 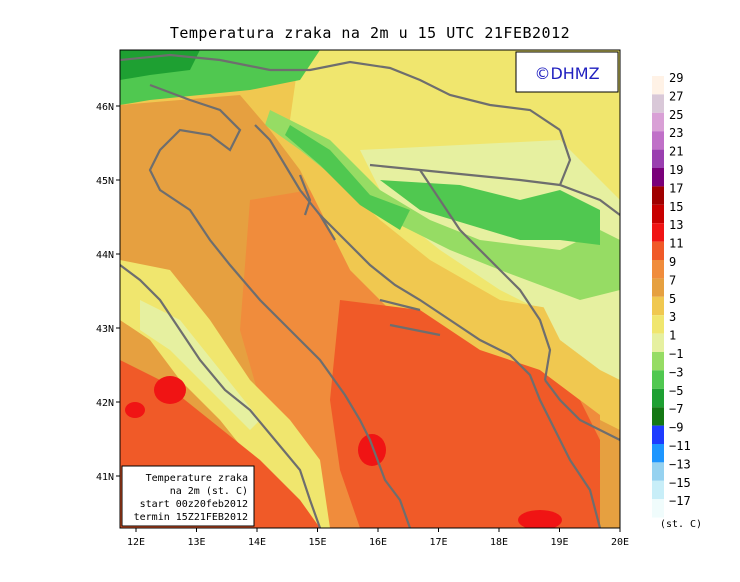 What do you see at coordinates (676, 354) in the screenshot?
I see `legend-label: −1` at bounding box center [676, 354].